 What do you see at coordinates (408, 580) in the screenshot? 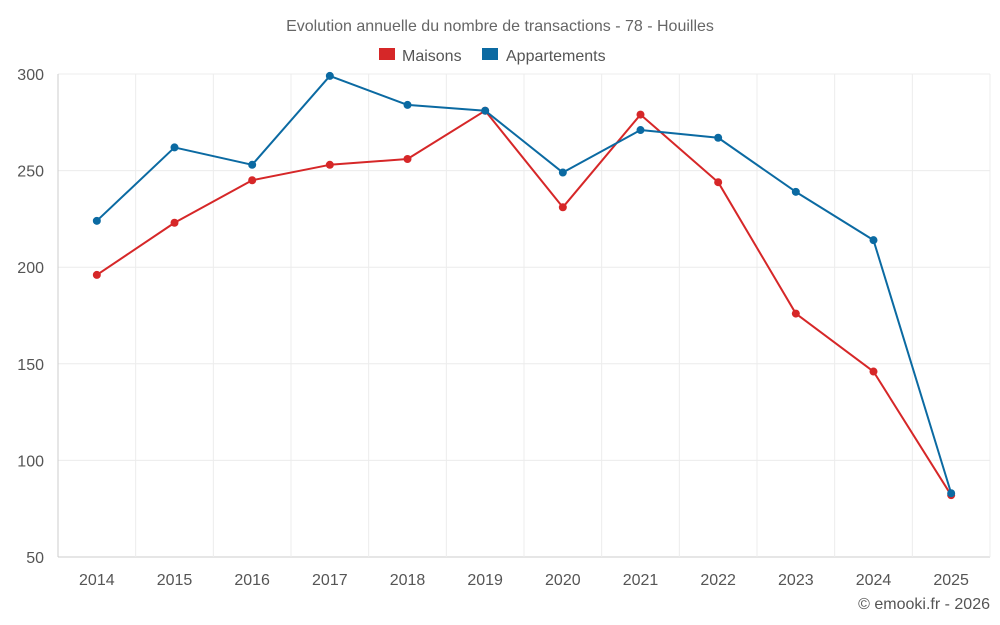
I see `x-tick-label: 2018` at bounding box center [408, 580].